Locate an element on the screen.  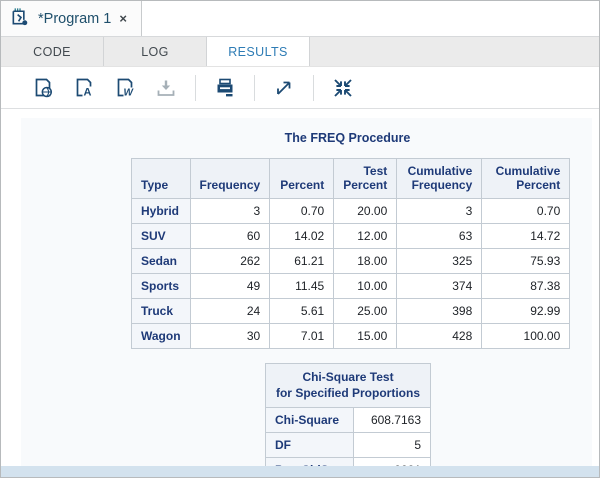
download-pdf-icon: A is located at coordinates (84, 88).